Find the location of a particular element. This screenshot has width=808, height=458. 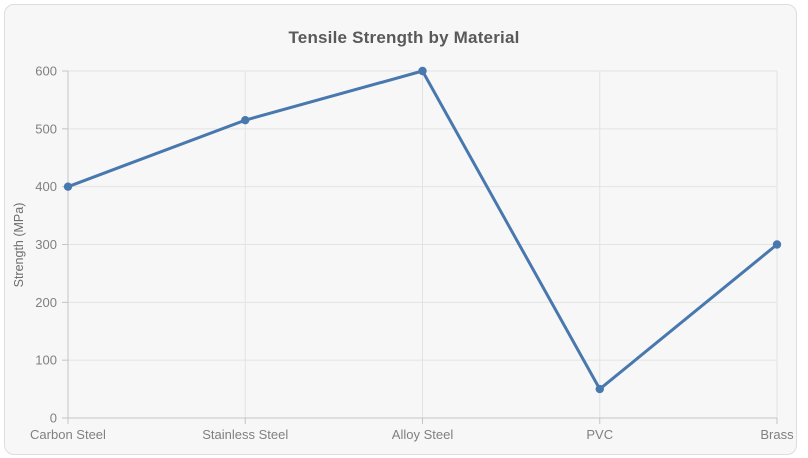

y-tick-label: 100 is located at coordinates (46, 360).